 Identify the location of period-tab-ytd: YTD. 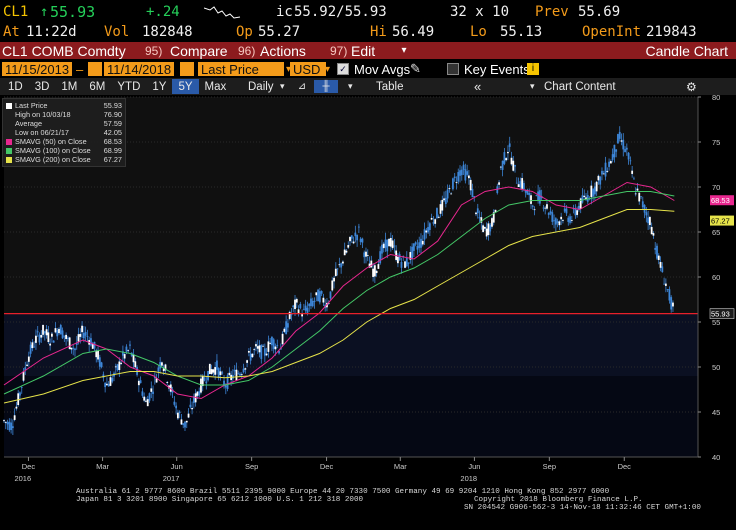
(129, 86).